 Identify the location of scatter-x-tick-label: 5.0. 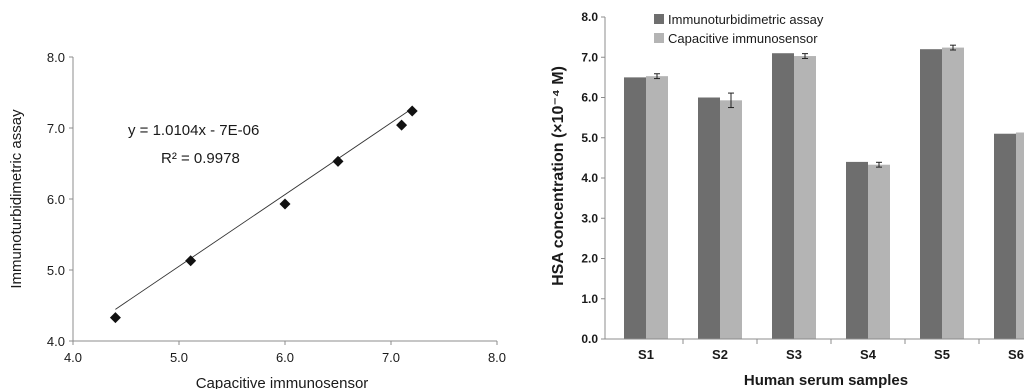
(179, 357).